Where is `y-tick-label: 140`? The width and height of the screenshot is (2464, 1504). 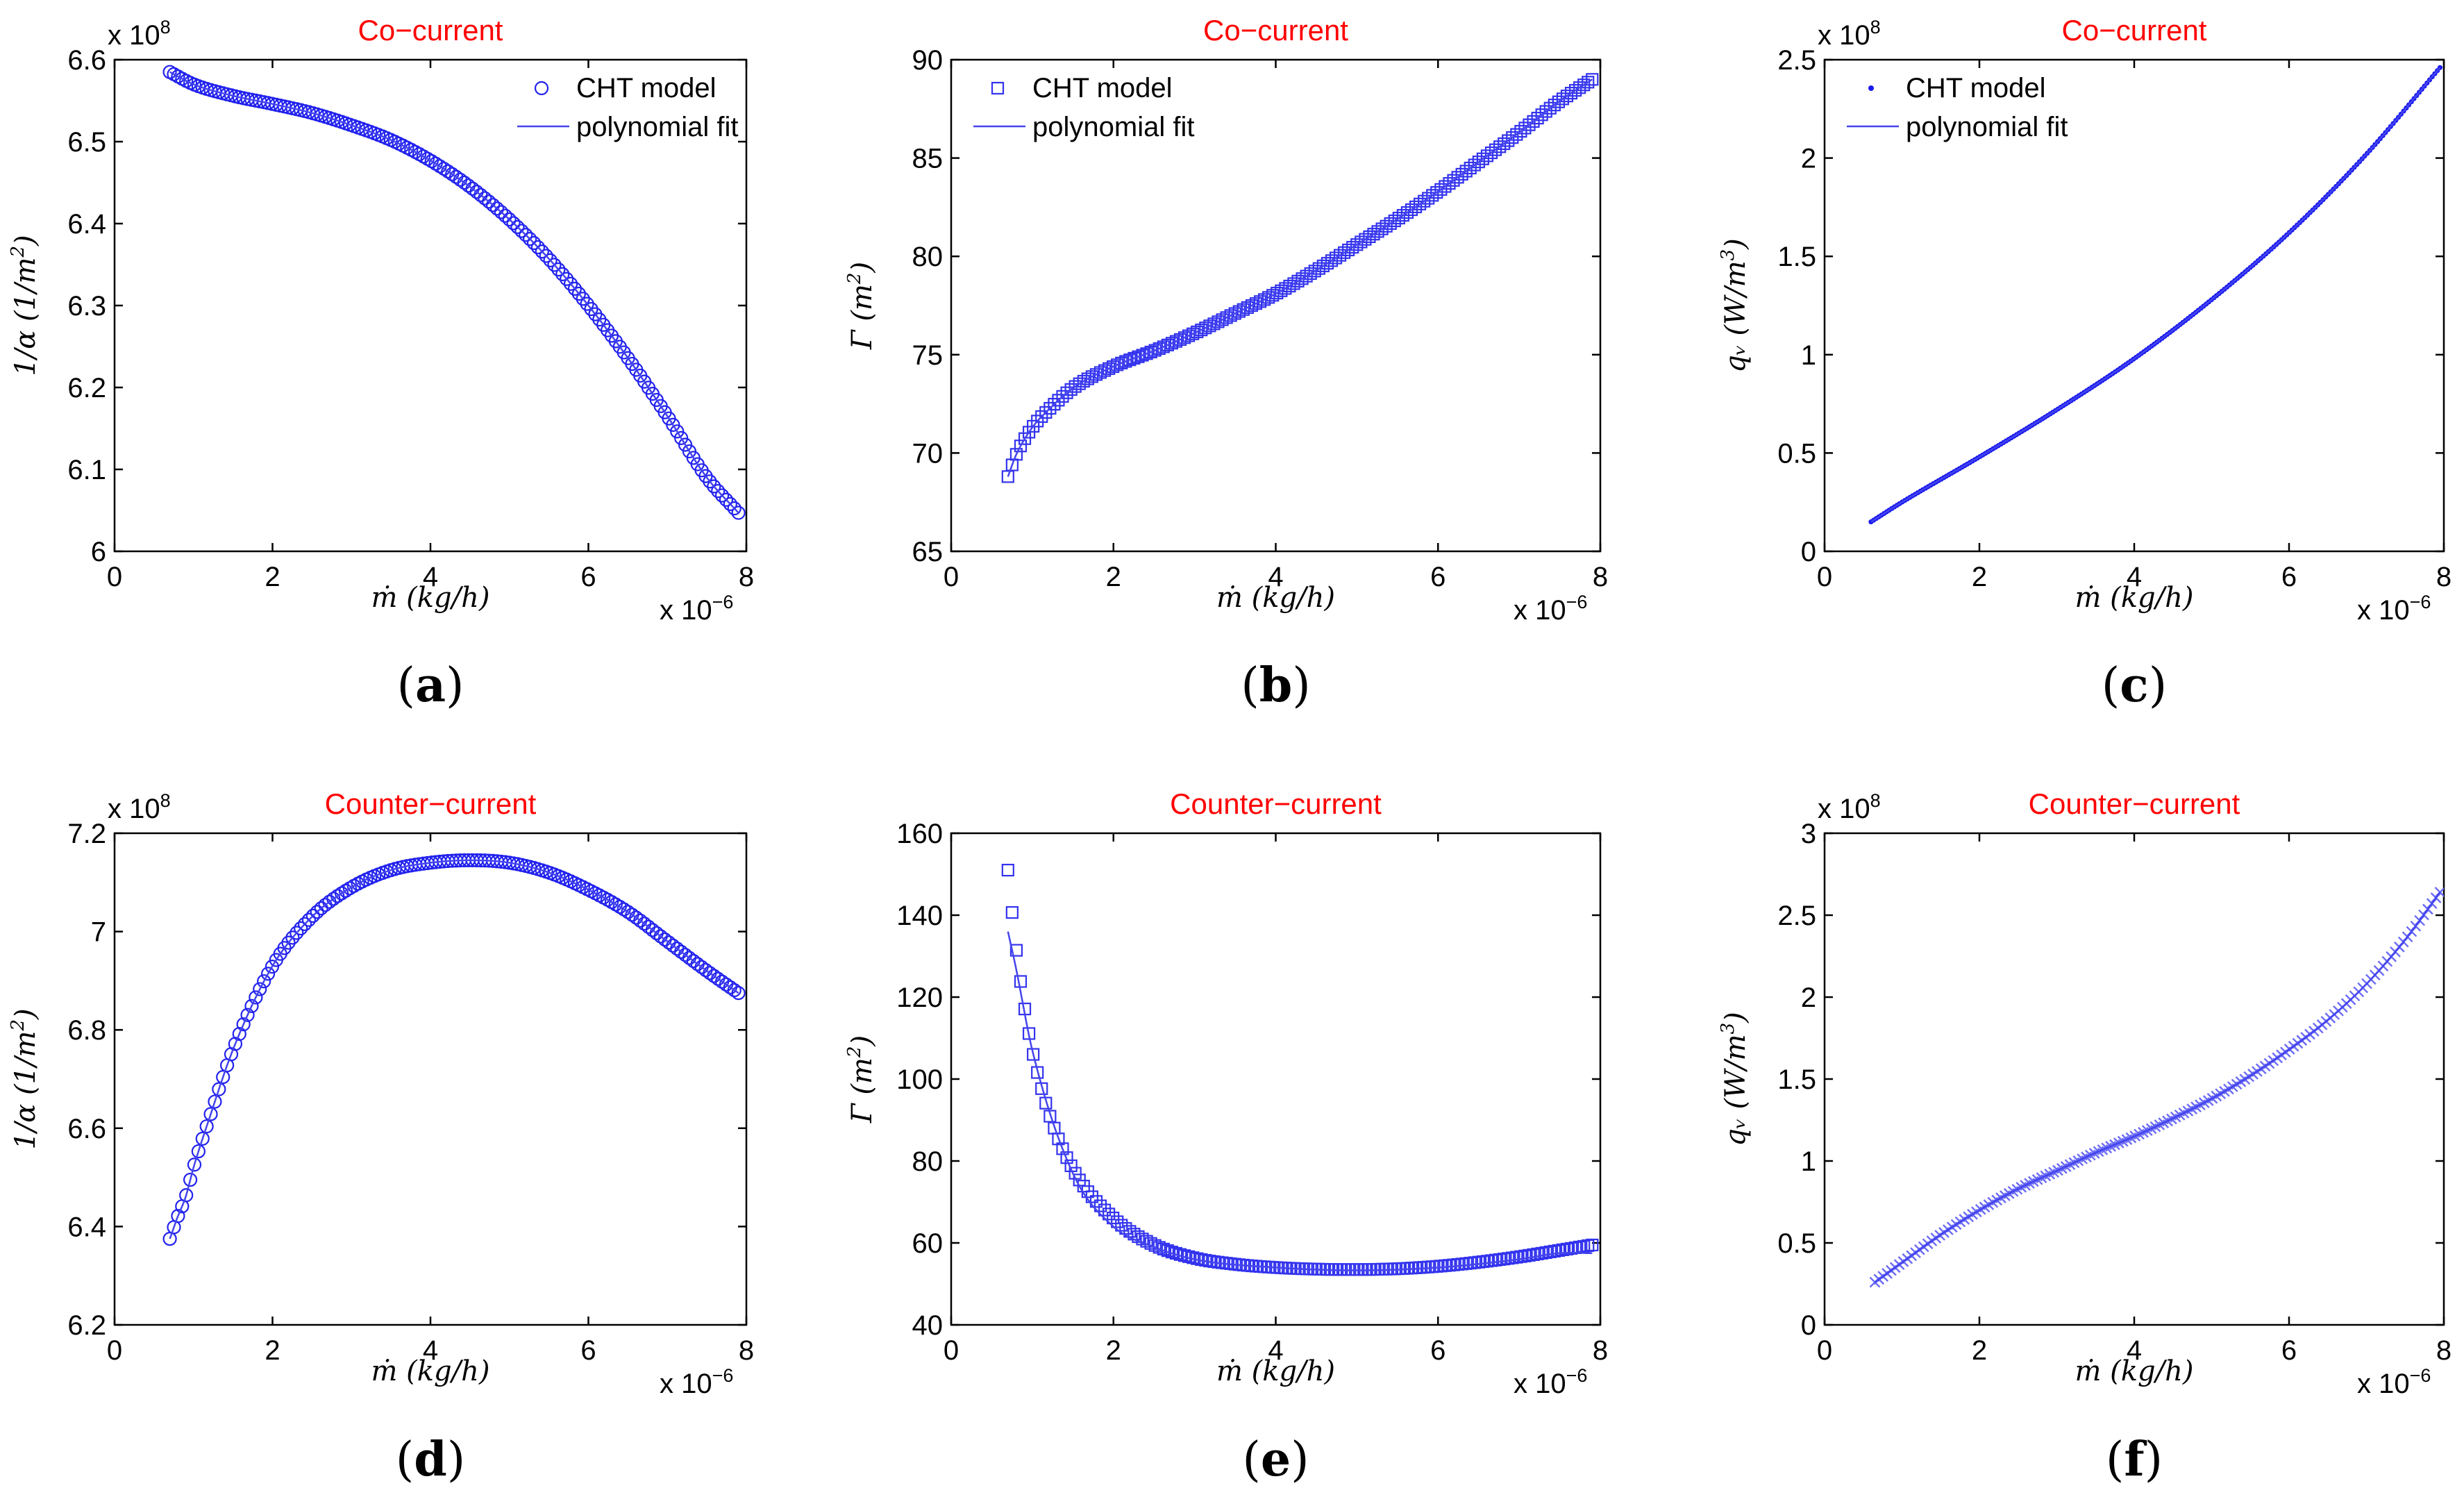 y-tick-label: 140 is located at coordinates (919, 916).